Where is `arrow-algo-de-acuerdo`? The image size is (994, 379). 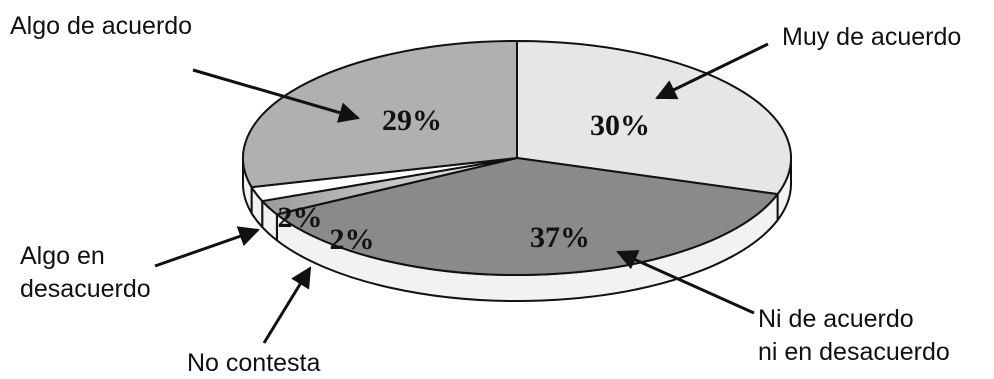 arrow-algo-de-acuerdo is located at coordinates (276, 95).